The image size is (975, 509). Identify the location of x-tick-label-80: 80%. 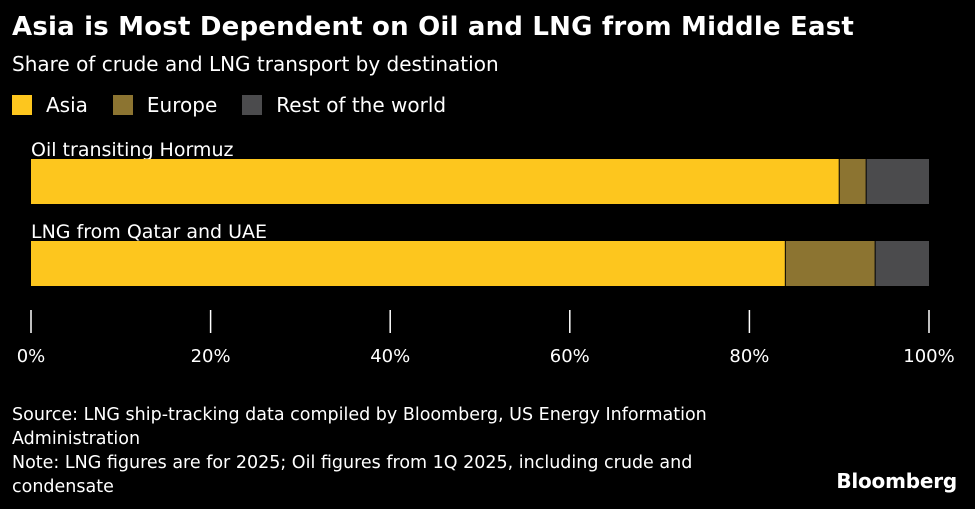
(749, 356).